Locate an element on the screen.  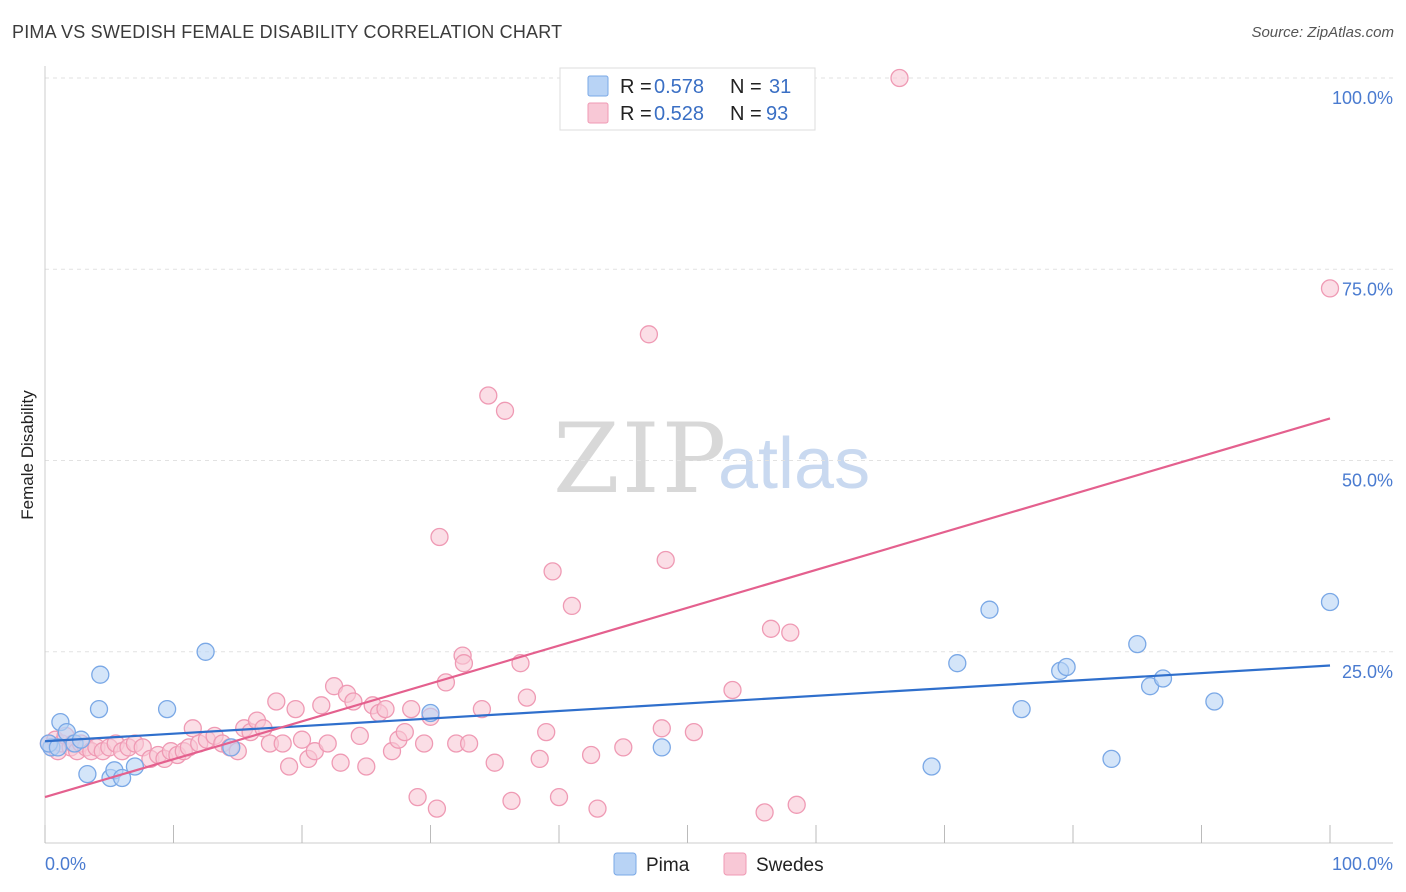
pima-trend-line is located at coordinates (687, 703).